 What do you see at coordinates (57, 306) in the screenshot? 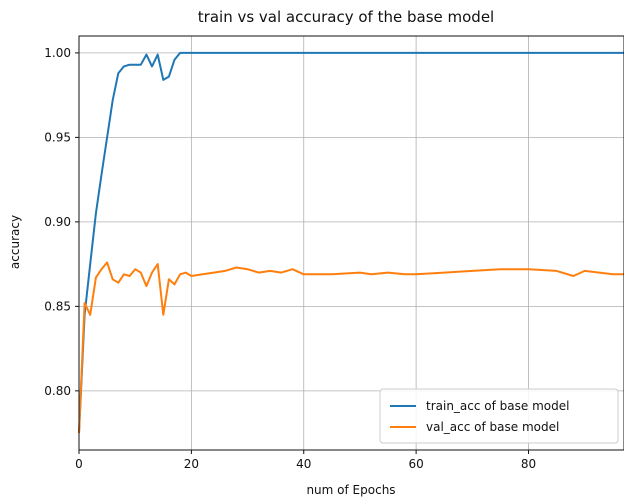
I see `y-tick-label: 0.85` at bounding box center [57, 306].